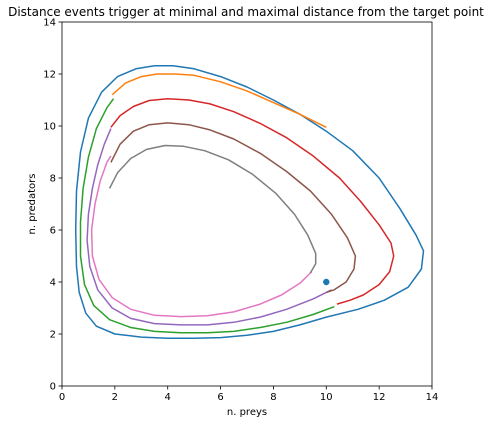 This screenshot has width=493, height=424. Describe the element at coordinates (49, 23) in the screenshot. I see `y-tick-label: 14` at that location.